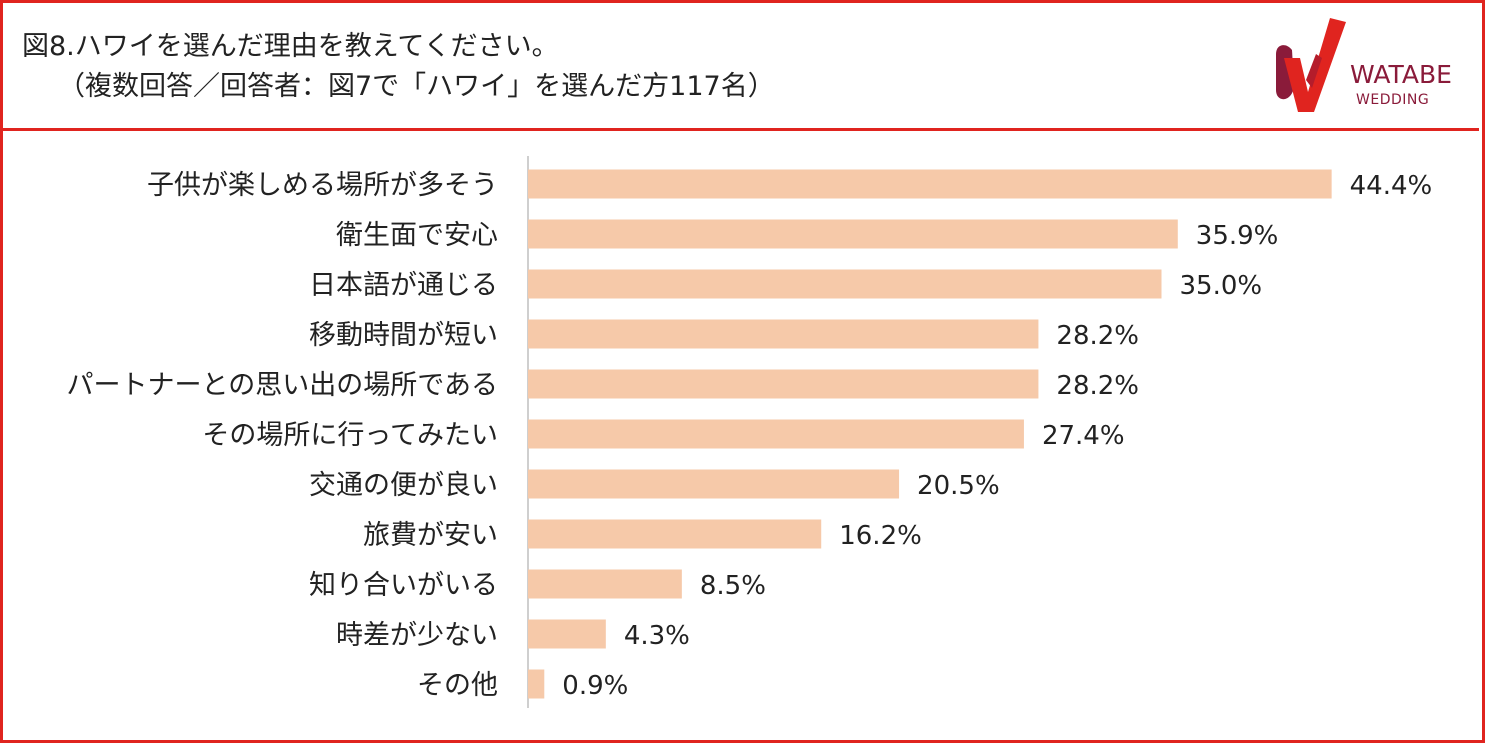 Image resolution: width=1485 pixels, height=743 pixels. What do you see at coordinates (733, 586) in the screenshot?
I see `data-label: 8.5%` at bounding box center [733, 586].